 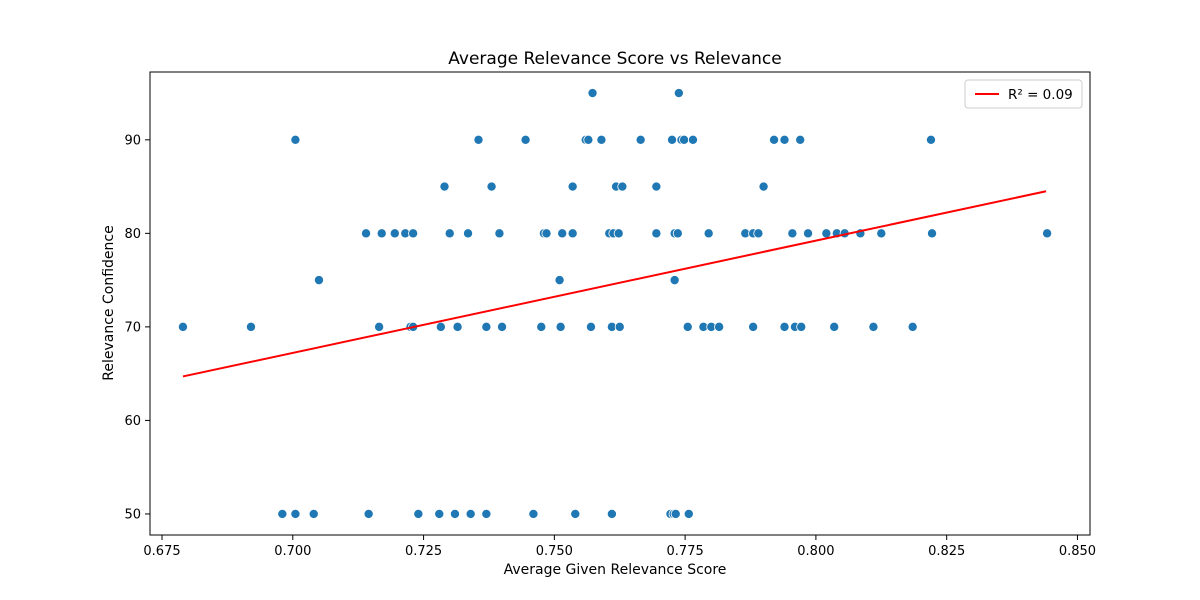 I want to click on legend-box, so click(x=1023, y=94).